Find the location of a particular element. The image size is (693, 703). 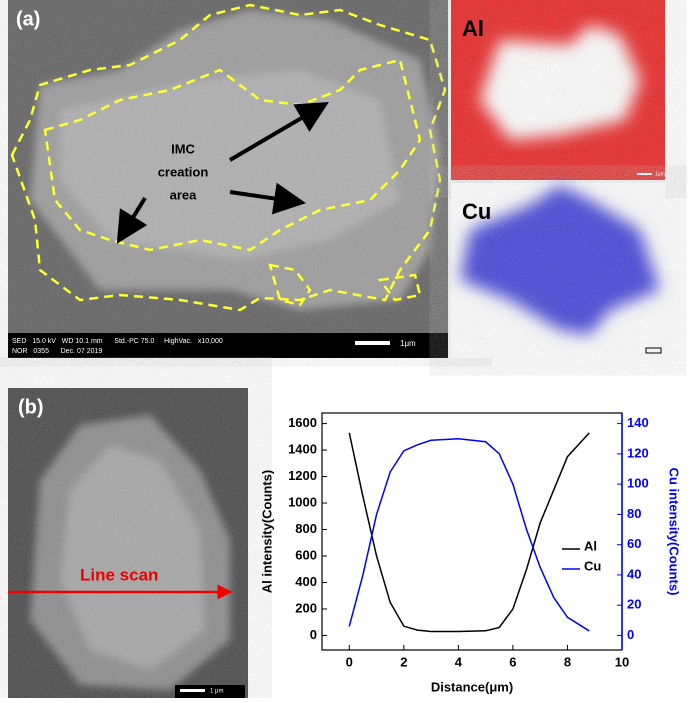

y2-axis-label: Cu intensity(Counts) is located at coordinates (674, 532).